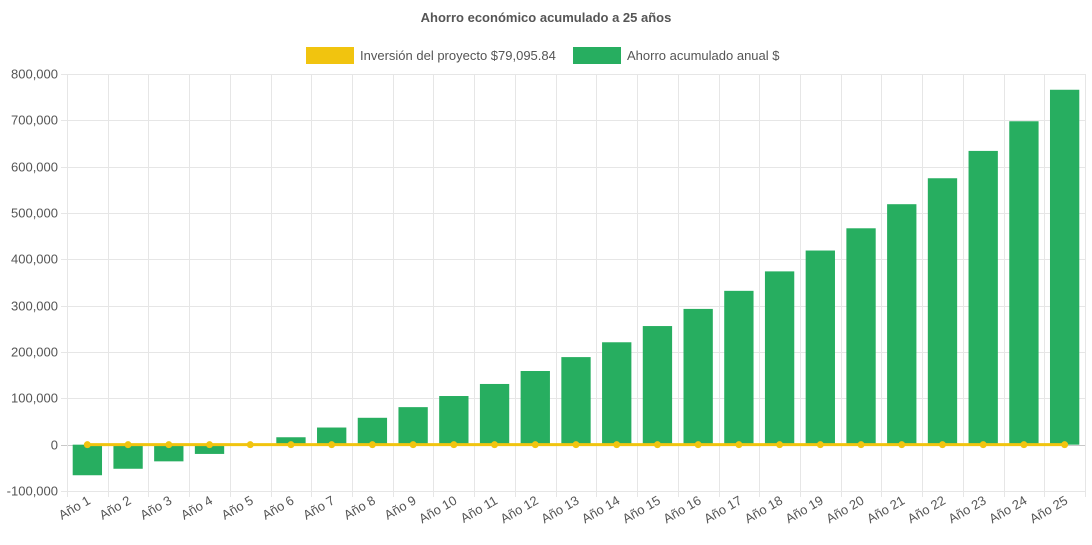 This screenshot has height=545, width=1092. I want to click on x-tick-label: Año 2, so click(115, 508).